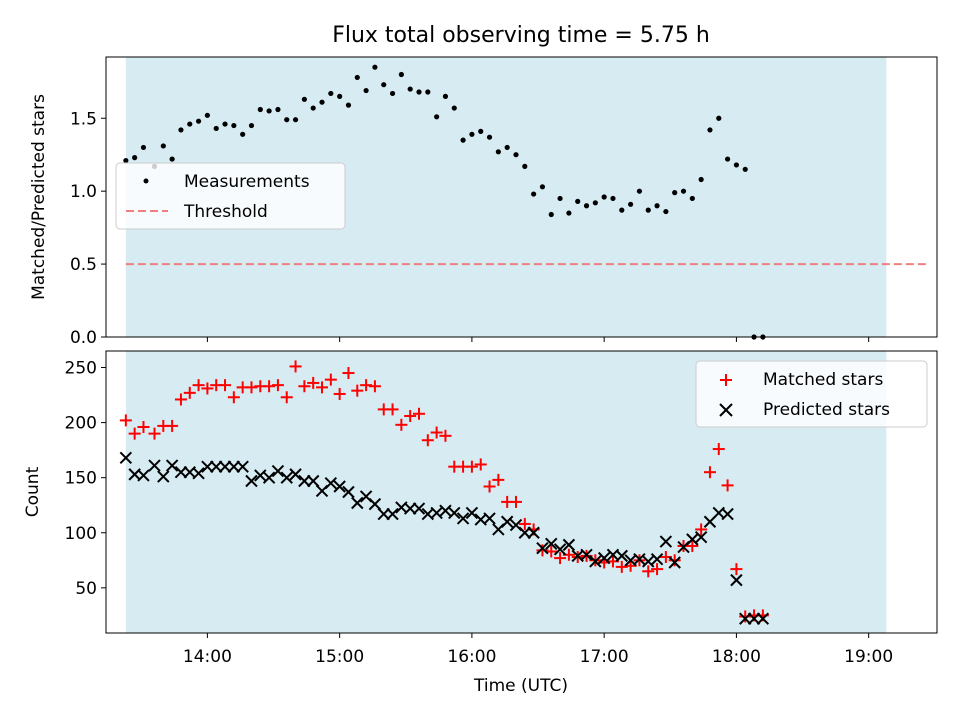 The height and width of the screenshot is (720, 960). What do you see at coordinates (811, 394) in the screenshot?
I see `count-legend-box` at bounding box center [811, 394].